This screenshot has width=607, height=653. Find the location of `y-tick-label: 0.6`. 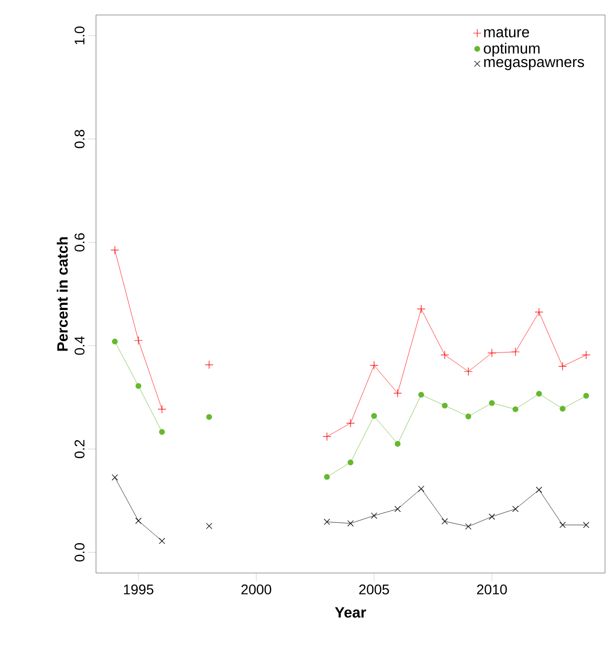

y-tick-label: 0.6 is located at coordinates (79, 242).